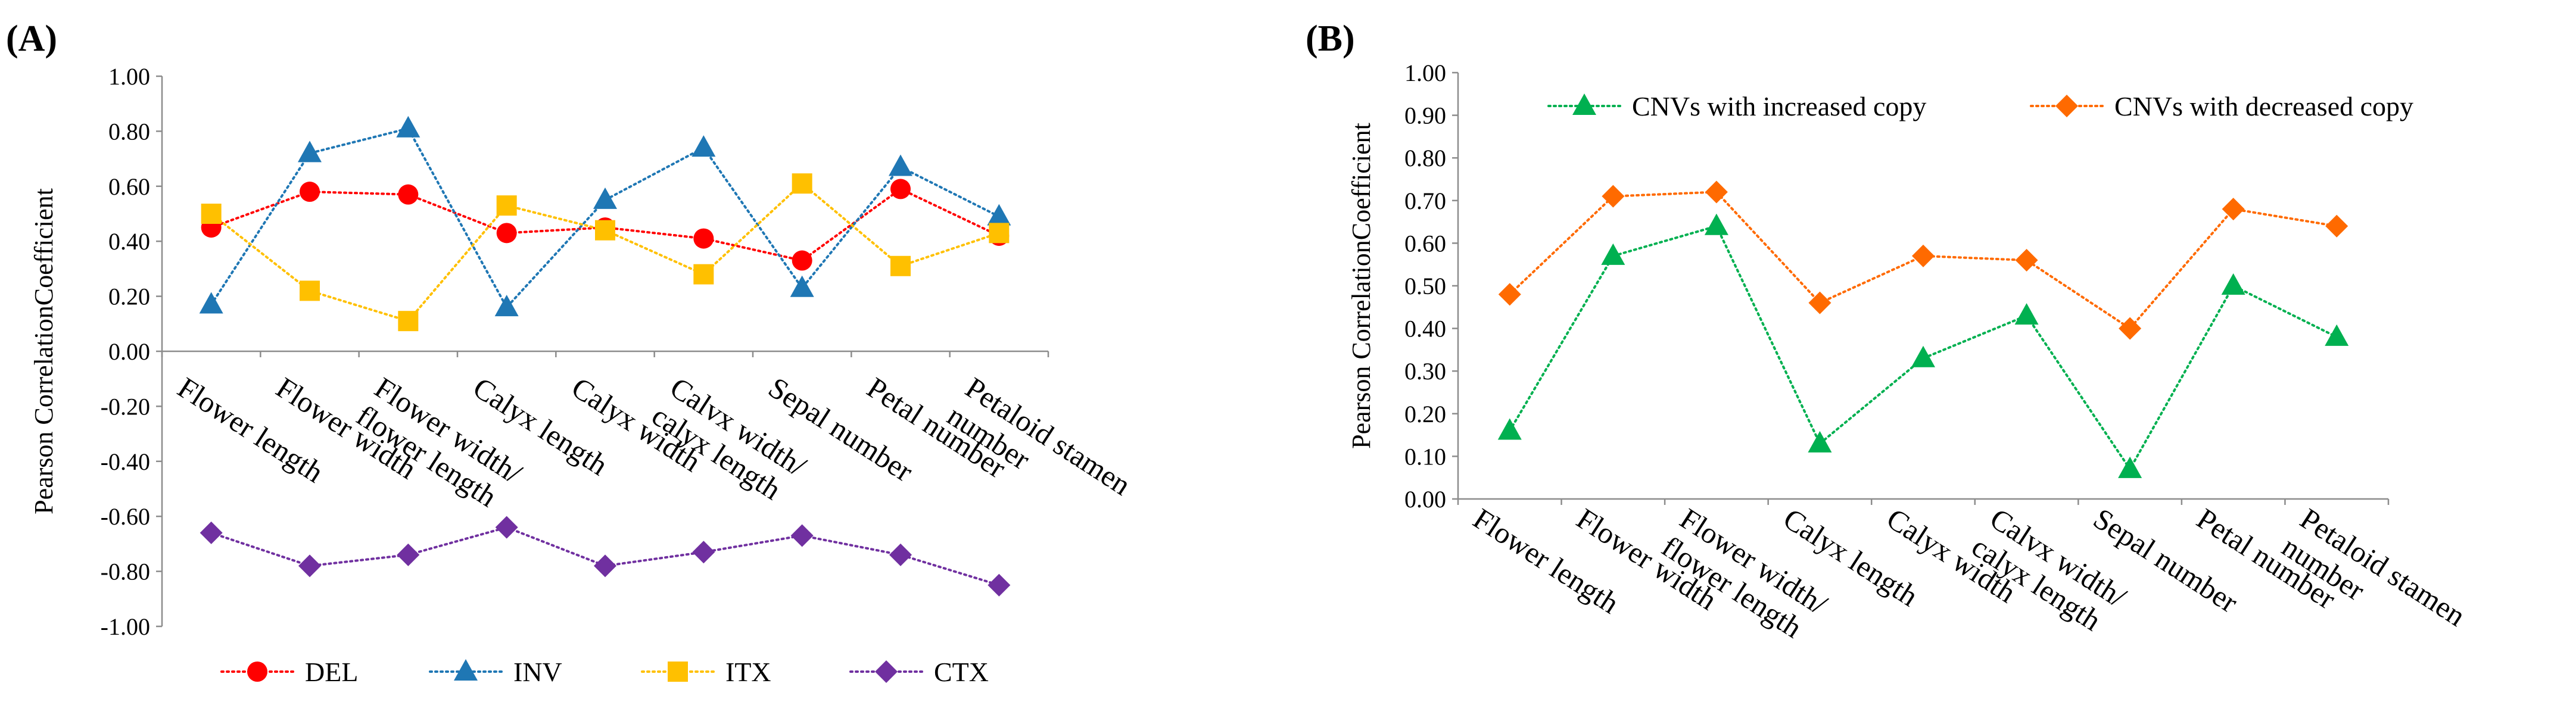 Image resolution: width=2576 pixels, height=702 pixels. What do you see at coordinates (1425, 286) in the screenshot?
I see `y-tick-label: 0.50` at bounding box center [1425, 286].